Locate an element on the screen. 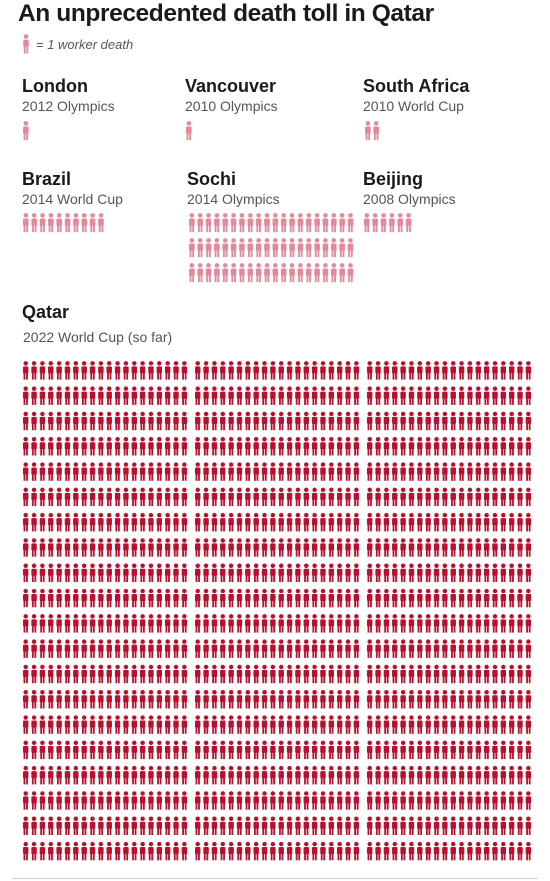 The width and height of the screenshot is (550, 881). chart-title: An unprecedented death toll in Qatar is located at coordinates (226, 13).